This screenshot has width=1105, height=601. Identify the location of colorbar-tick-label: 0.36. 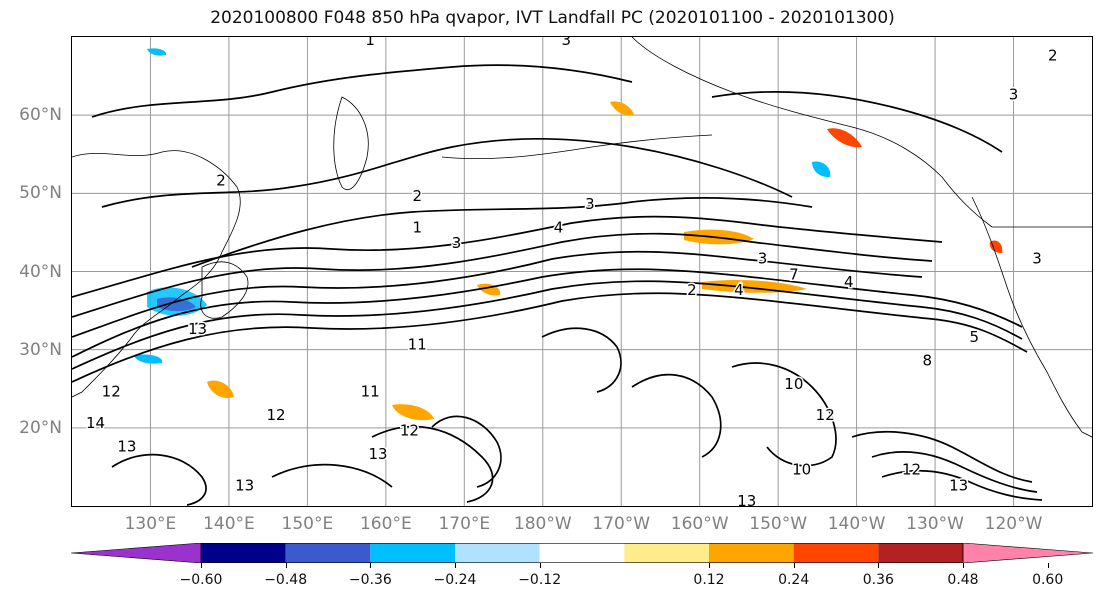
(878, 580).